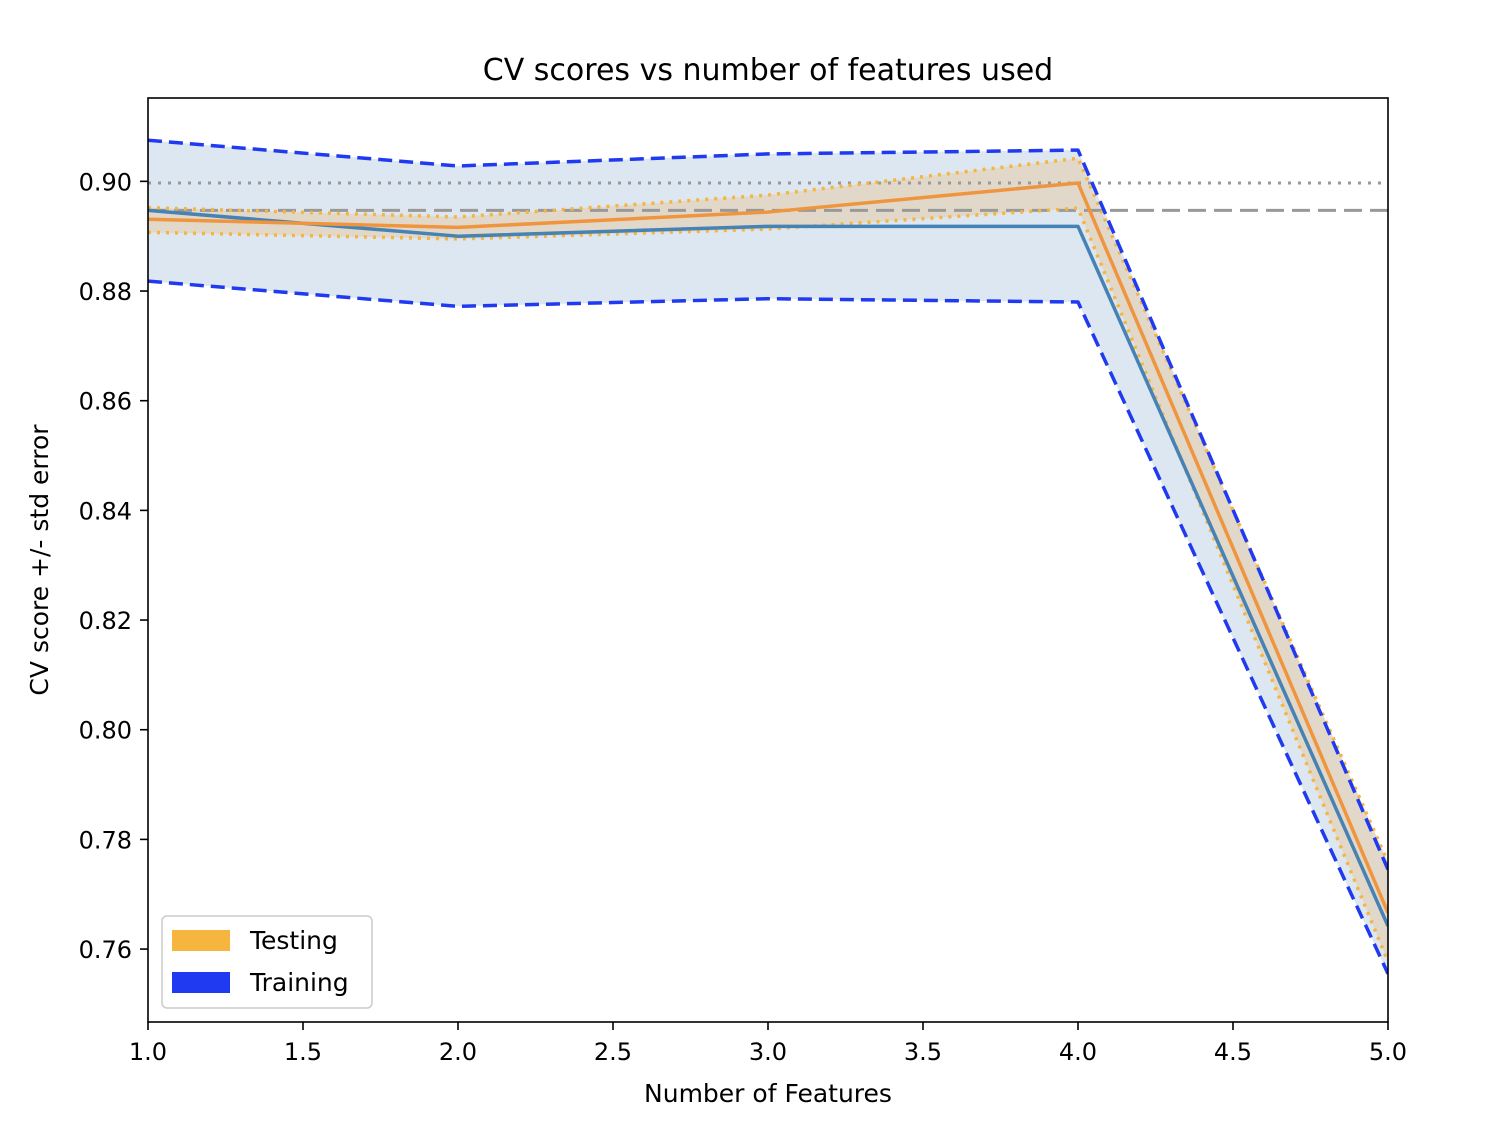 Image resolution: width=1504 pixels, height=1138 pixels. Describe the element at coordinates (201, 940) in the screenshot. I see `legend-swatch-testing` at that location.